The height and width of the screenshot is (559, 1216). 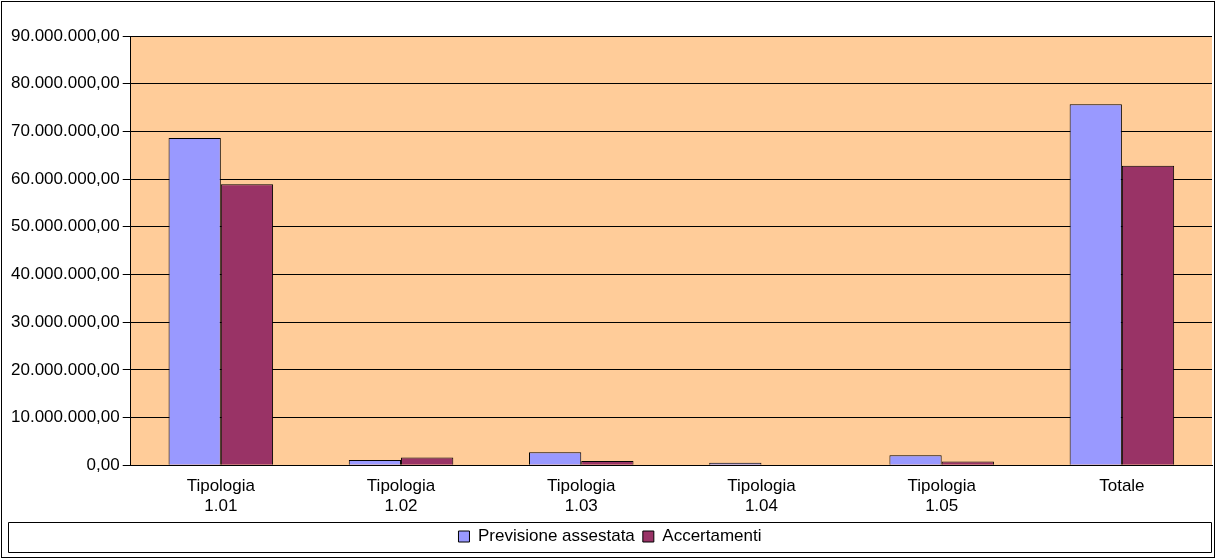 What do you see at coordinates (65, 35) in the screenshot?
I see `y-tick-label: 90.000.000,00` at bounding box center [65, 35].